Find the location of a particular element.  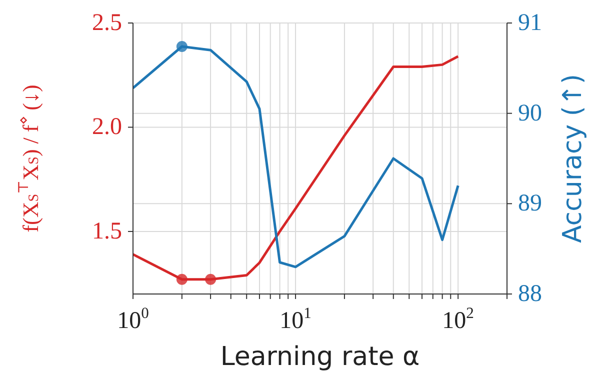

y-tick-label: 2.0 is located at coordinates (107, 127).